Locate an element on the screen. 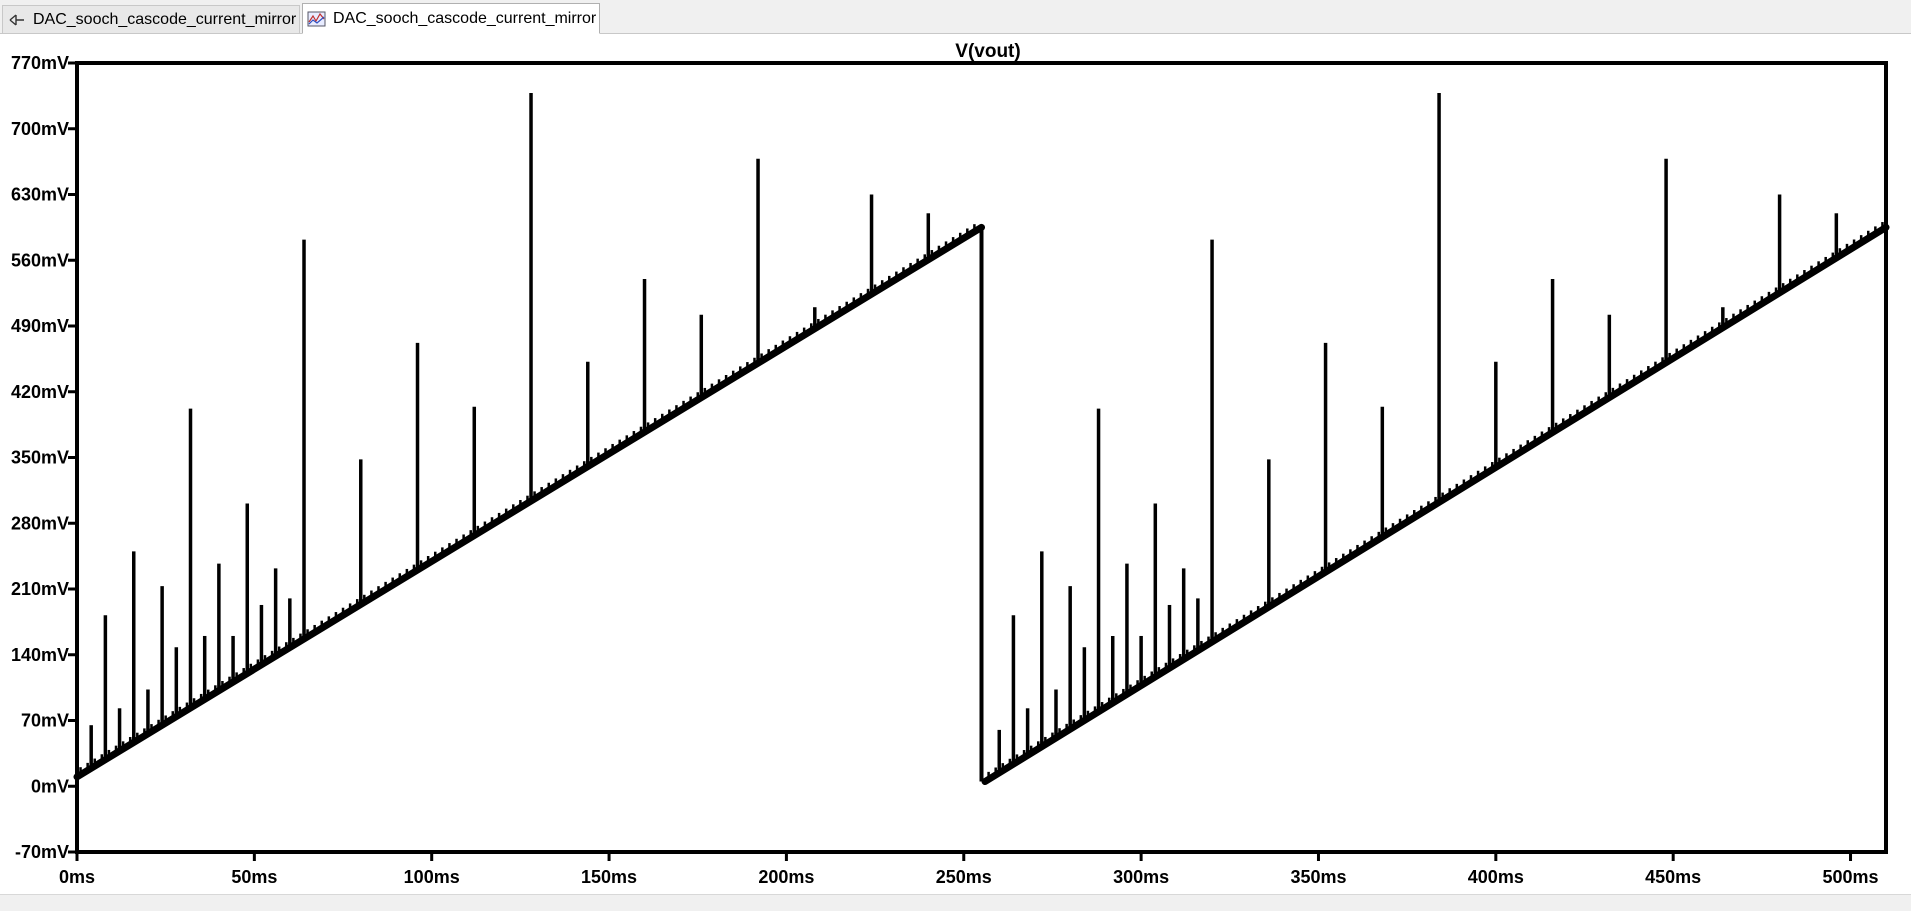  tab-waveform: DAC_sooch_cascode_current_mirror is located at coordinates (451, 18).